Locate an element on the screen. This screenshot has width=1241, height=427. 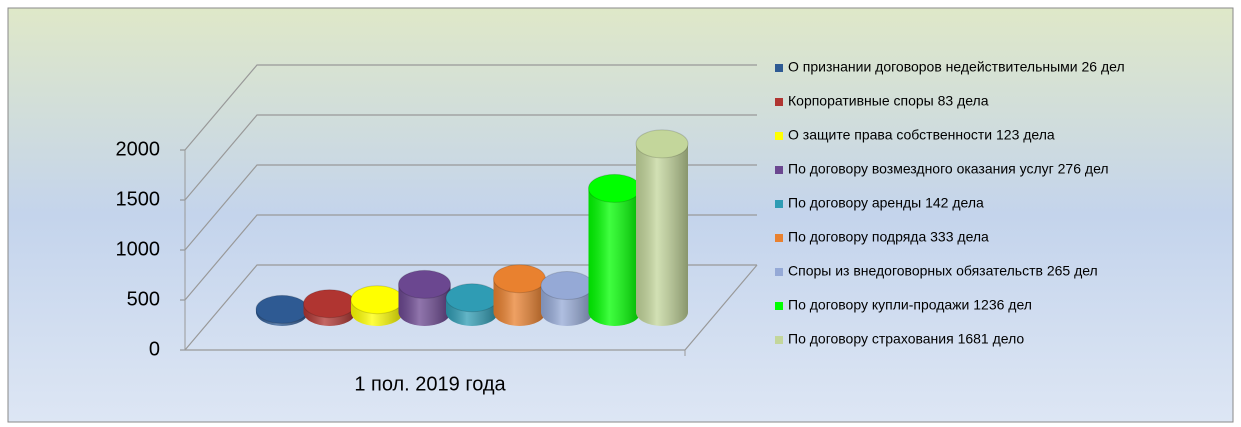
legend-label: По договору страхования 1681 дело is located at coordinates (906, 339).